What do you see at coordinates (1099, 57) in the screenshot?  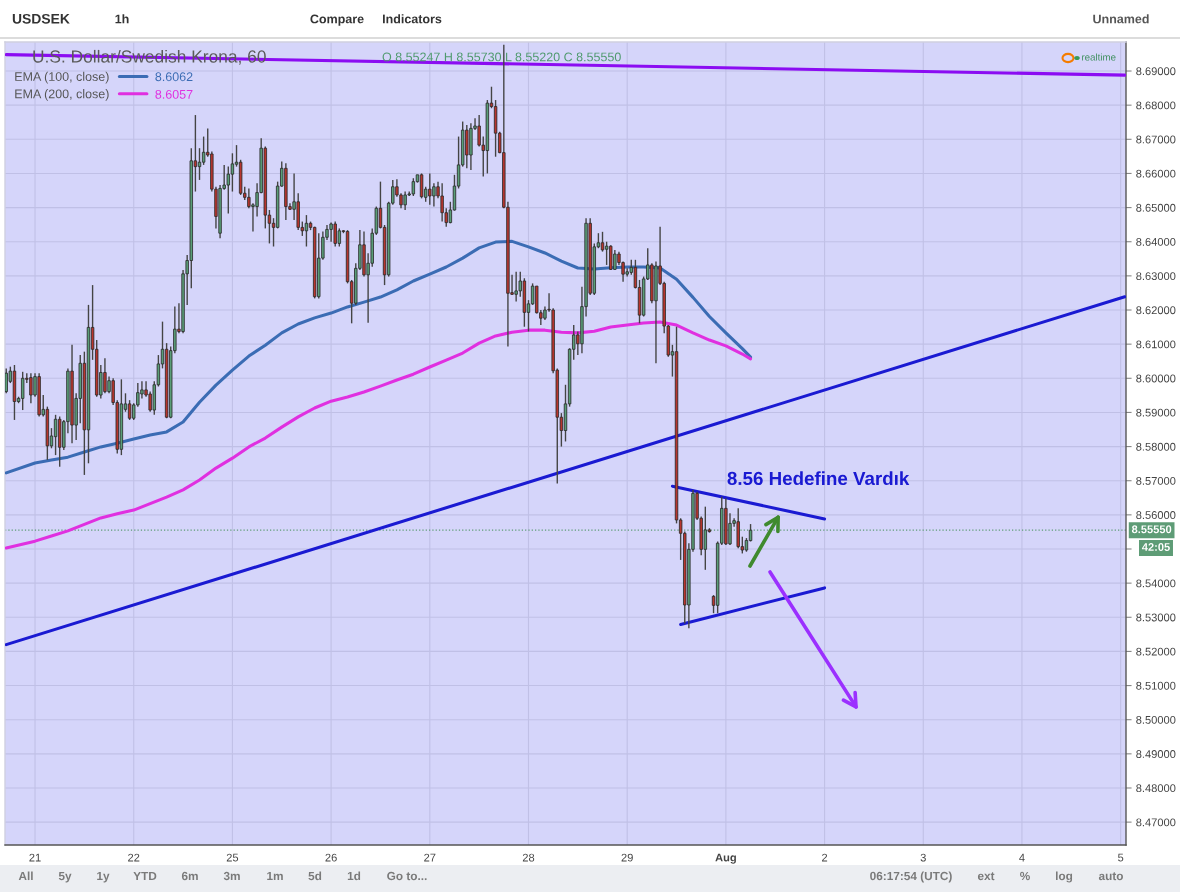 I see `annotation: realtime` at bounding box center [1099, 57].